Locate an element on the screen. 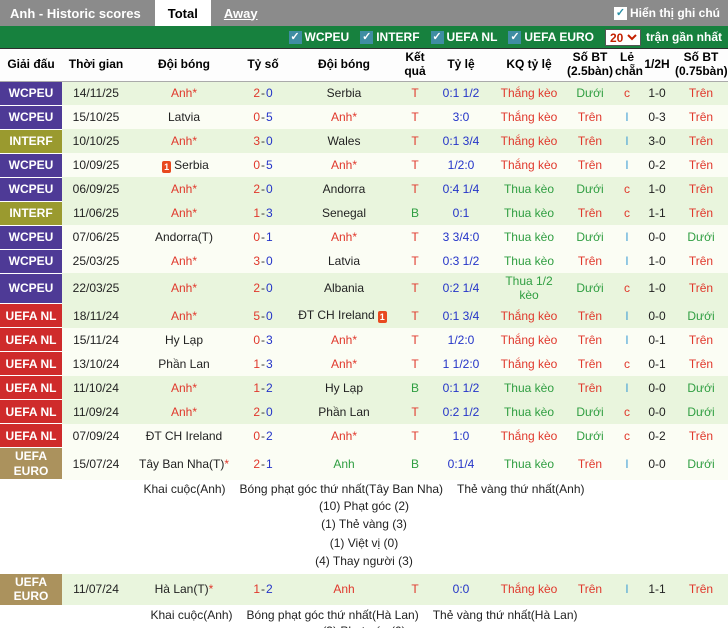 The image size is (728, 628). odds-cell: 0:0 is located at coordinates (461, 589).